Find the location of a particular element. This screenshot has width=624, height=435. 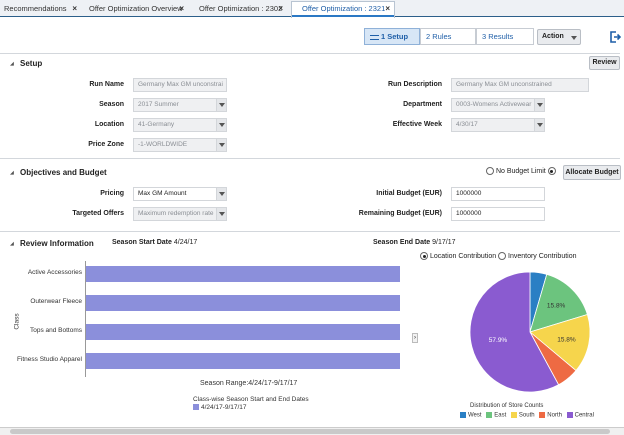

targeted-offers-select: Maximum redemption rate is located at coordinates (180, 214).